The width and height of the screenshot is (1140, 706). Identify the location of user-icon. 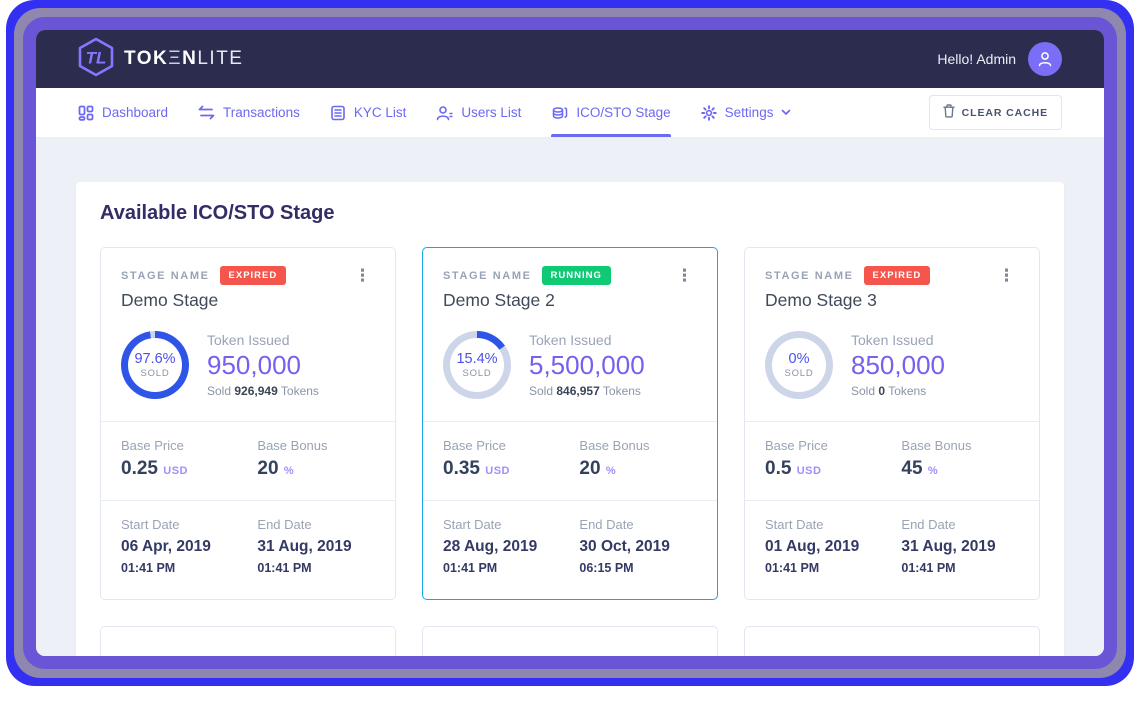
(1045, 59).